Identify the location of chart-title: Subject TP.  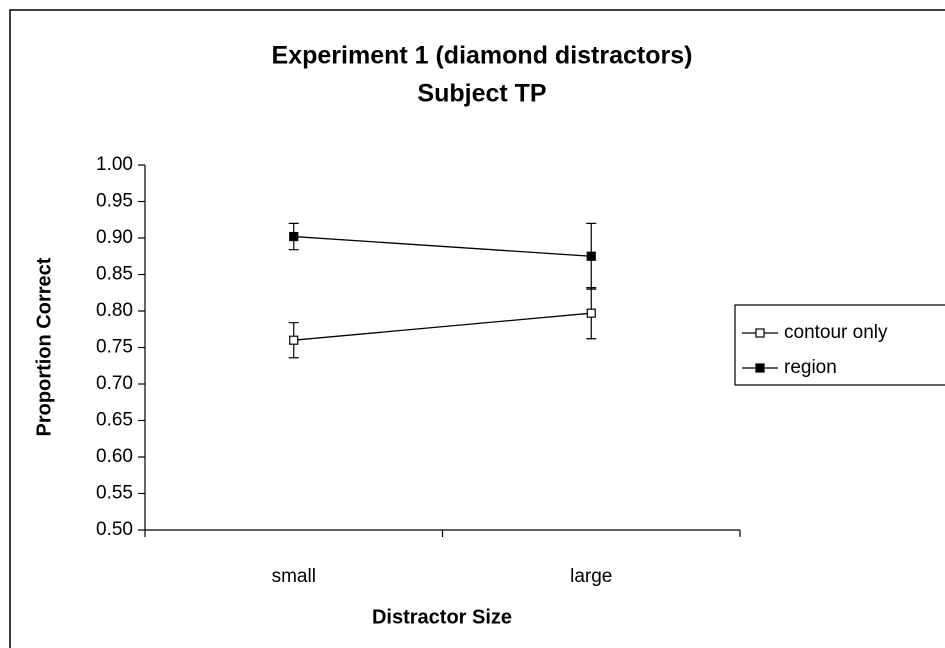
(481, 94).